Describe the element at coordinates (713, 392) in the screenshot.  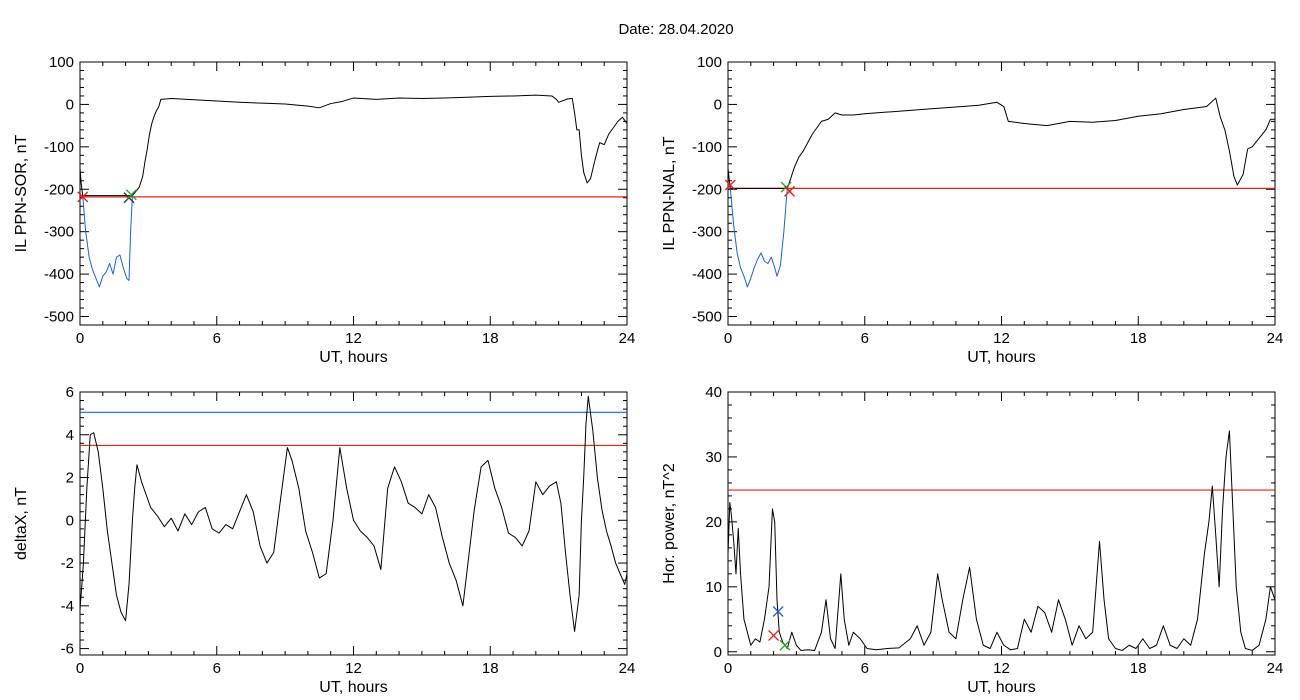
I see `y-tick-label: 40` at that location.